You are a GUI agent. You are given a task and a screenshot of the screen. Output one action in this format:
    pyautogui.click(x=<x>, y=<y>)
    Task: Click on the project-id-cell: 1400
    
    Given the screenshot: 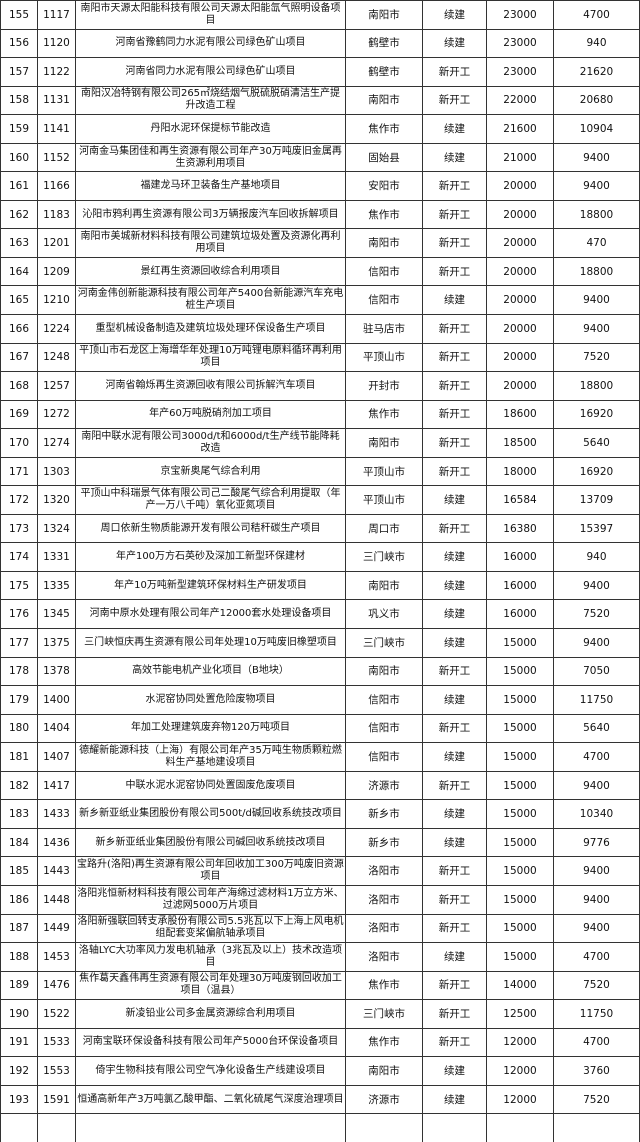 What is the action you would take?
    pyautogui.click(x=57, y=700)
    